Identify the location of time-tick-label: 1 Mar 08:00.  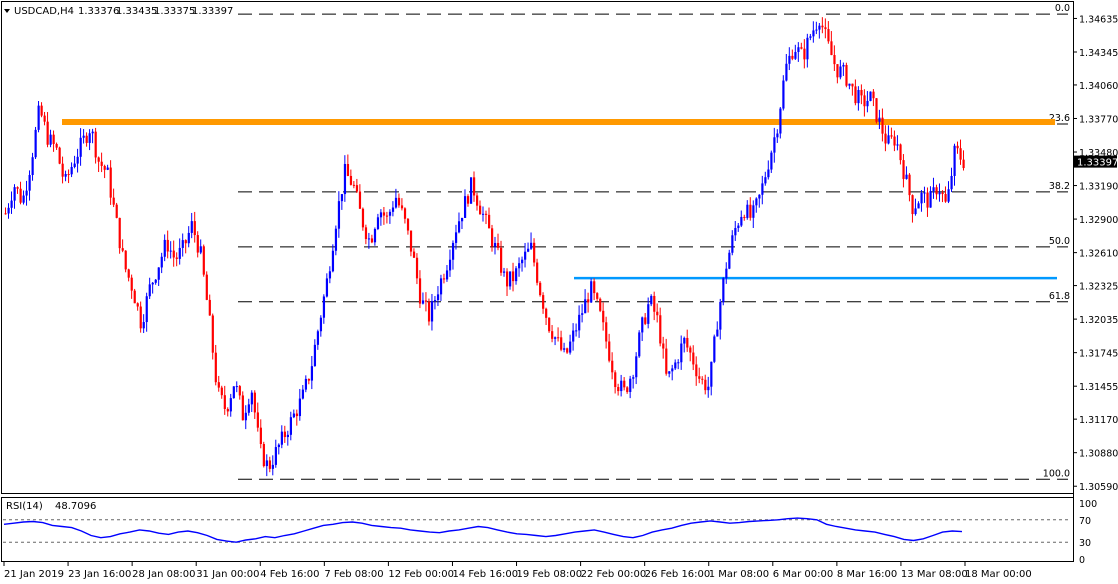
(739, 574).